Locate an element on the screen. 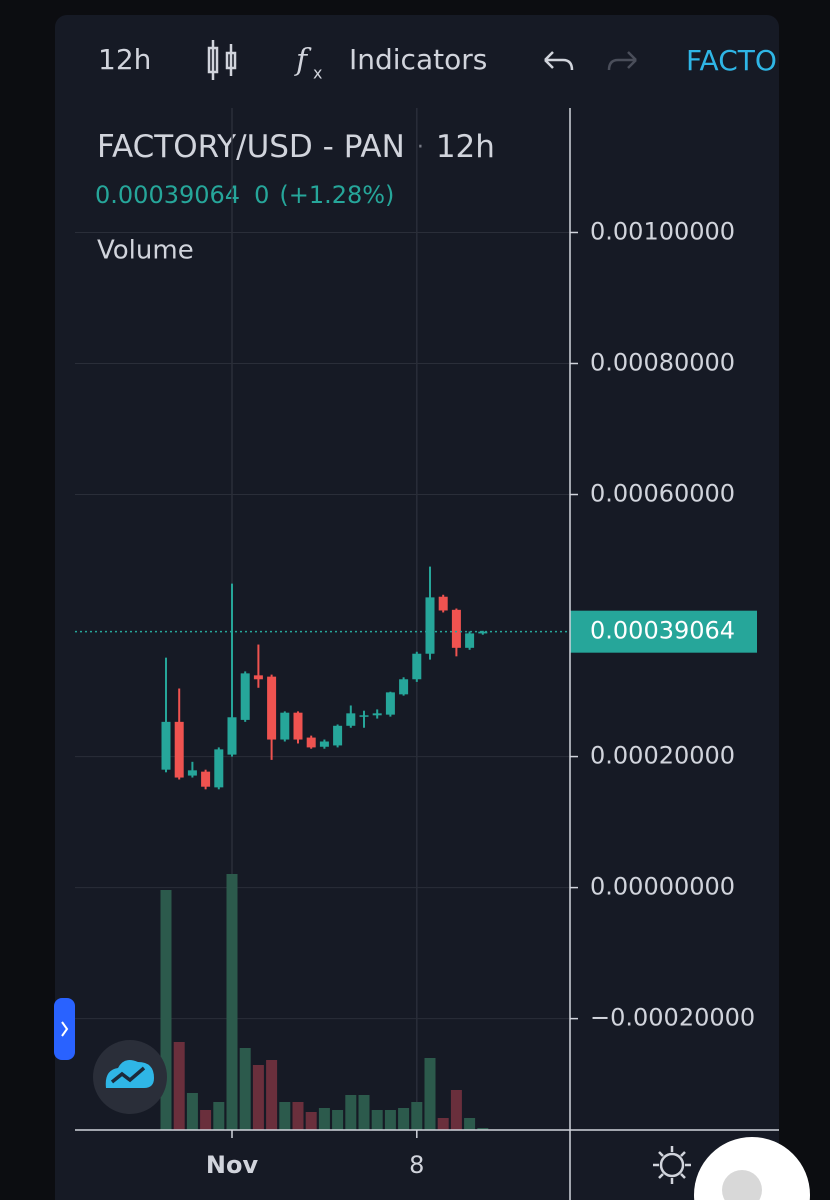 Image resolution: width=830 pixels, height=1200 pixels. chat-icon is located at coordinates (742, 1185).